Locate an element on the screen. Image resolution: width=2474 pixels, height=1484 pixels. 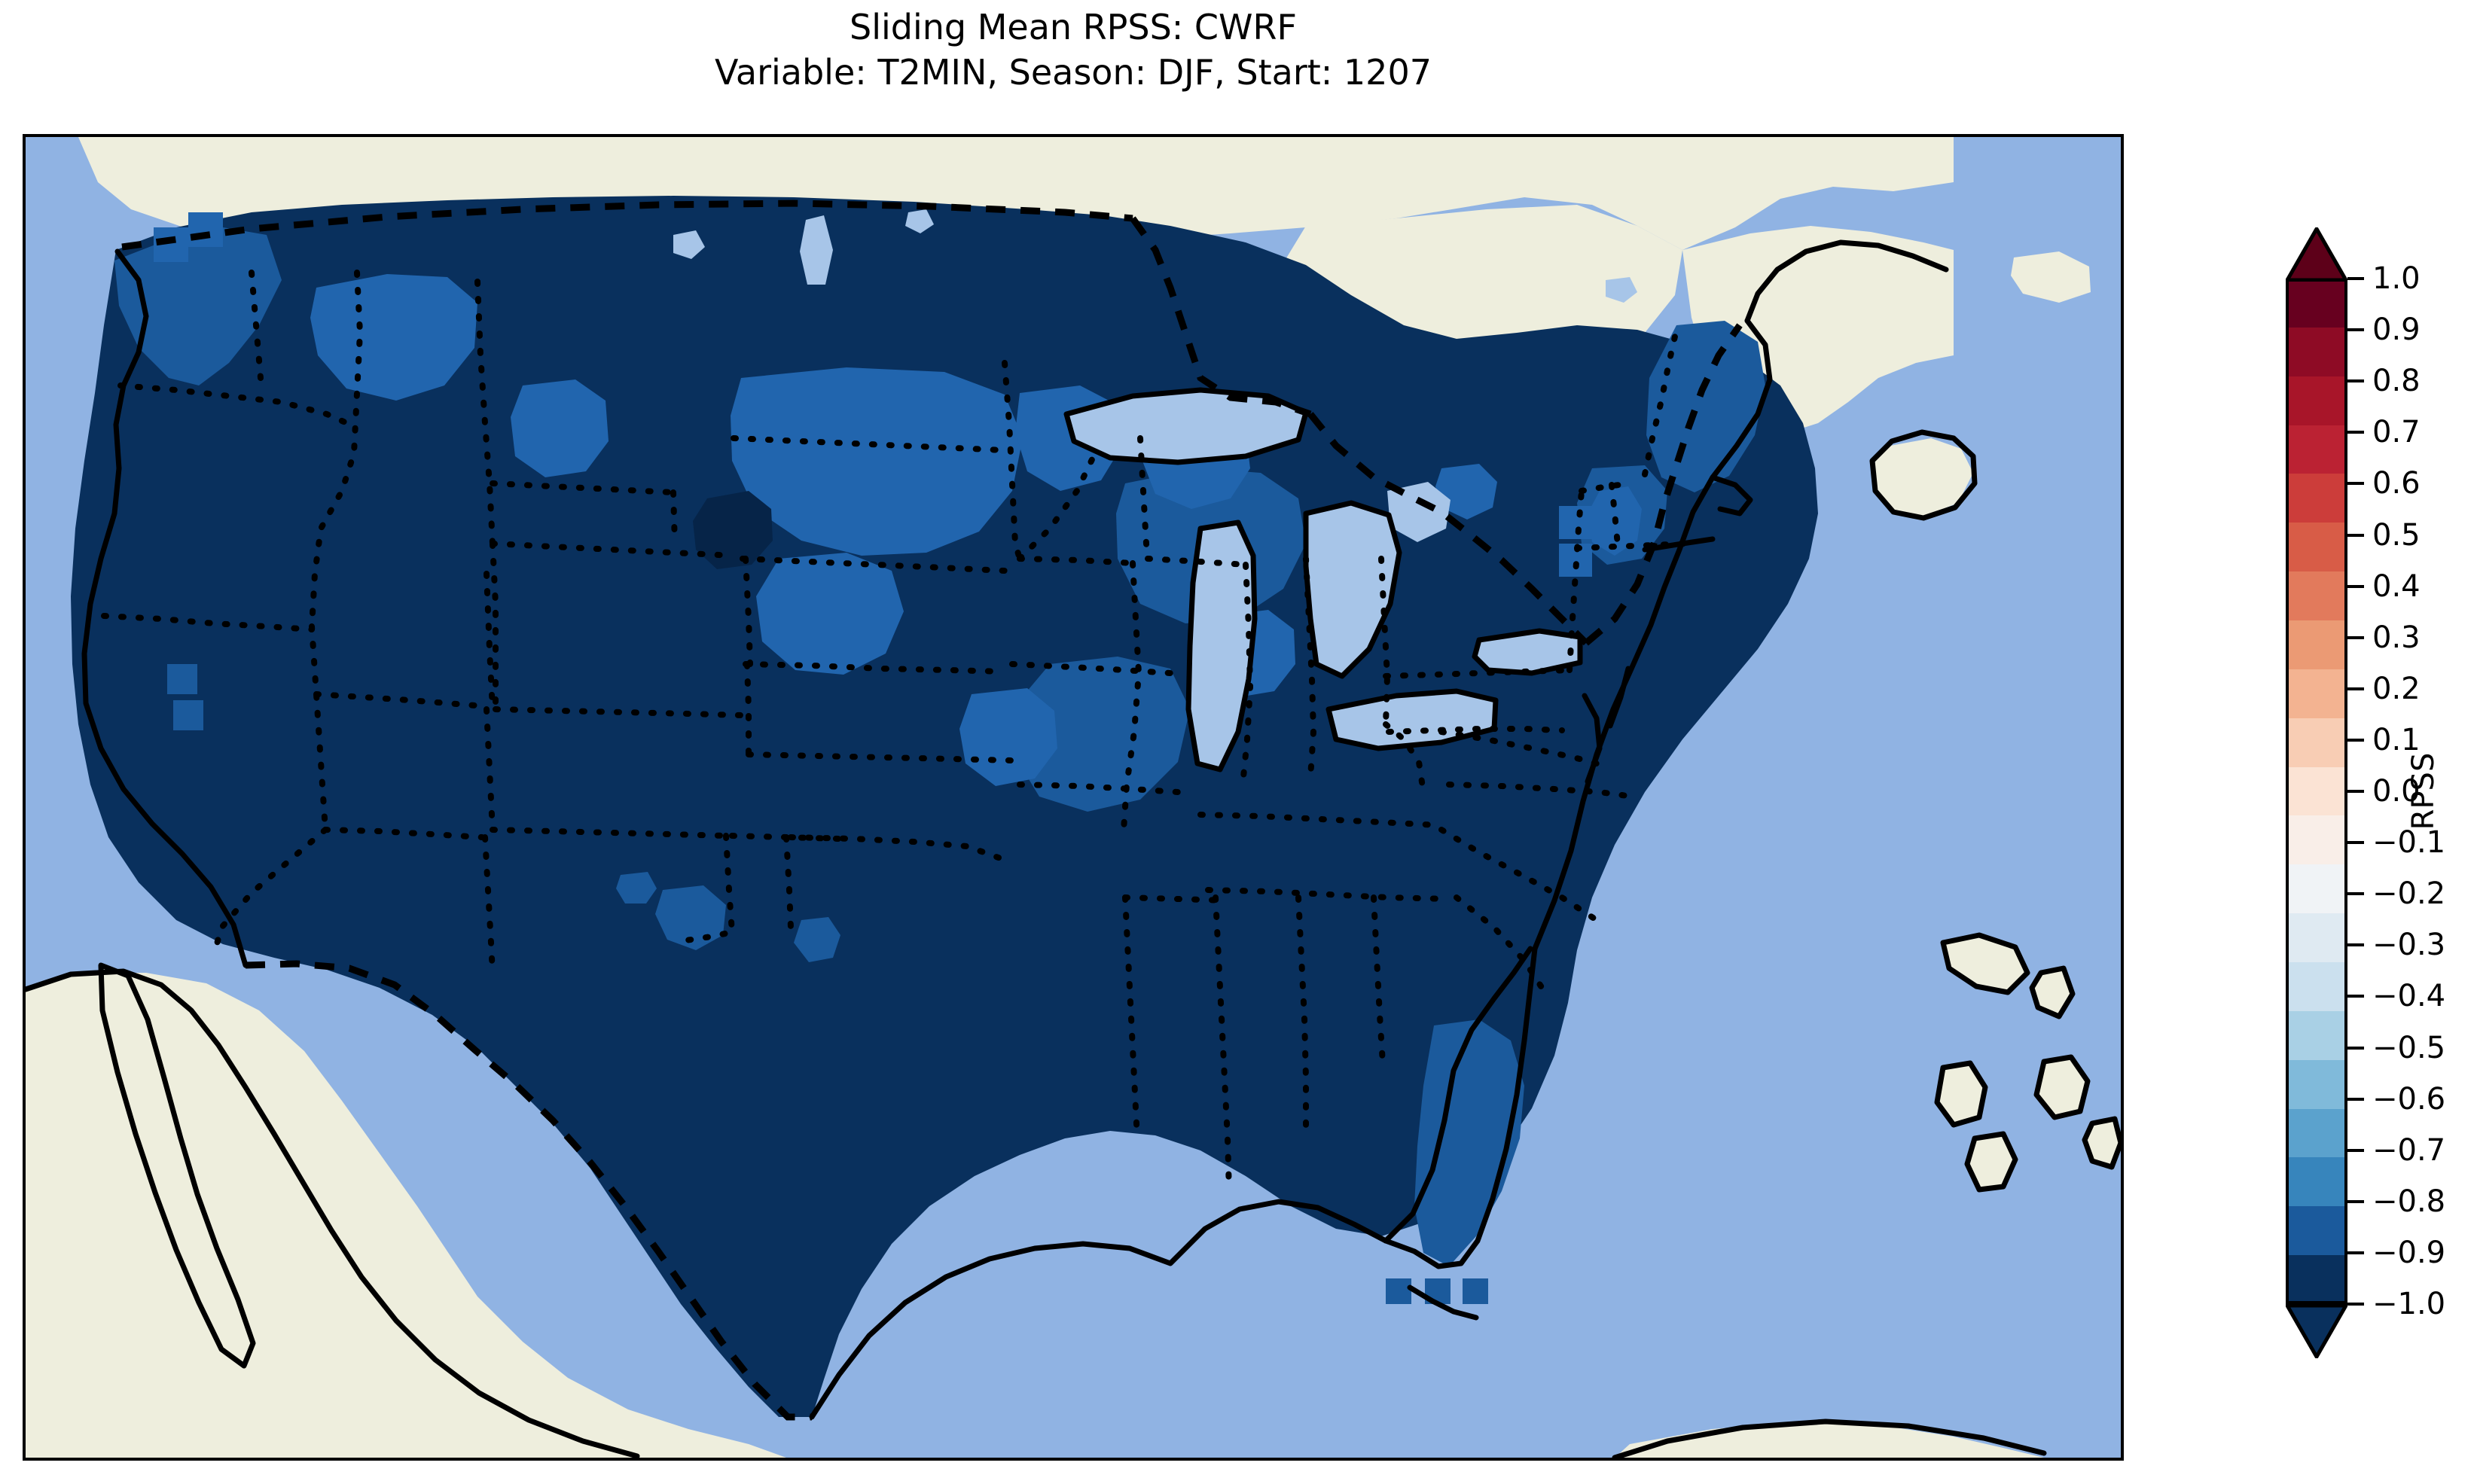
colorbar-tick-label: 0.2 is located at coordinates (2396, 688).